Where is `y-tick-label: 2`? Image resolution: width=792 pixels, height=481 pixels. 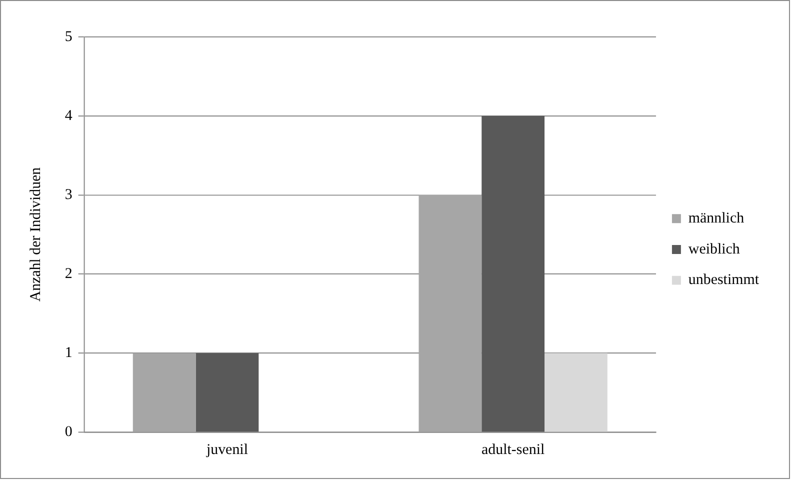
y-tick-label: 2 is located at coordinates (68, 274).